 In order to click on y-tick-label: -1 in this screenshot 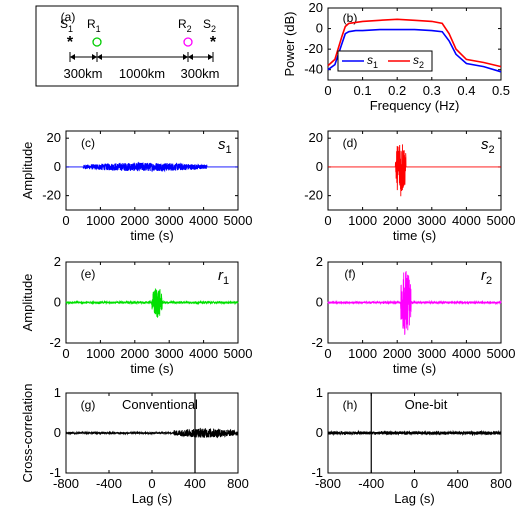, I will do `click(317, 472)`.